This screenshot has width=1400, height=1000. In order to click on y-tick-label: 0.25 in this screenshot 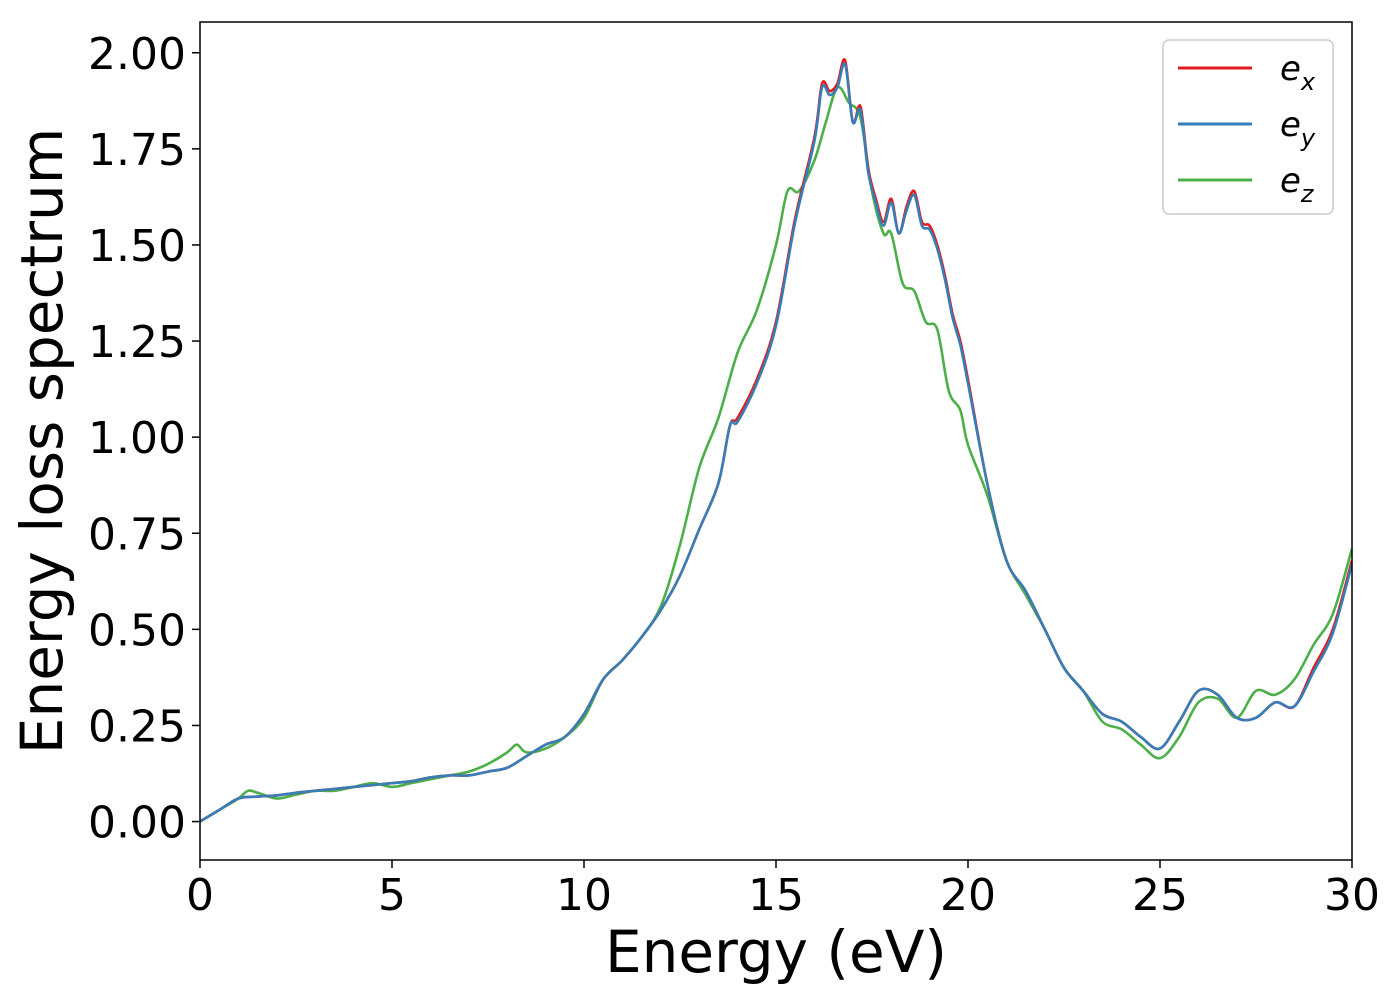, I will do `click(137, 726)`.